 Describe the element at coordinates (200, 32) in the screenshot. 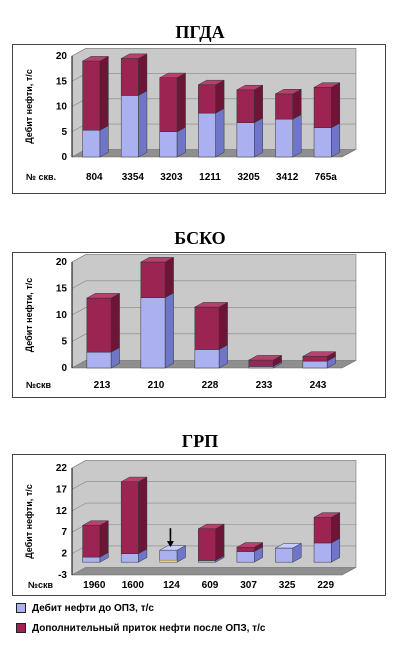

I see `chart-title-pgda: ПГДА` at that location.